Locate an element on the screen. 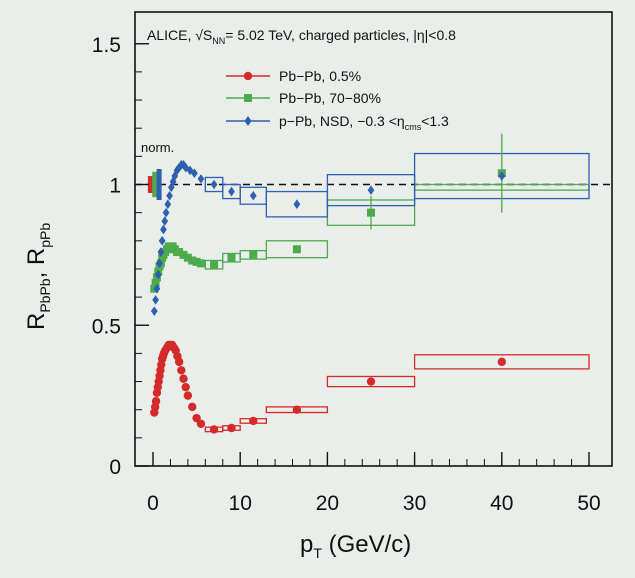 This screenshot has height=578, width=635. x-tick-label: 50 is located at coordinates (588, 503).